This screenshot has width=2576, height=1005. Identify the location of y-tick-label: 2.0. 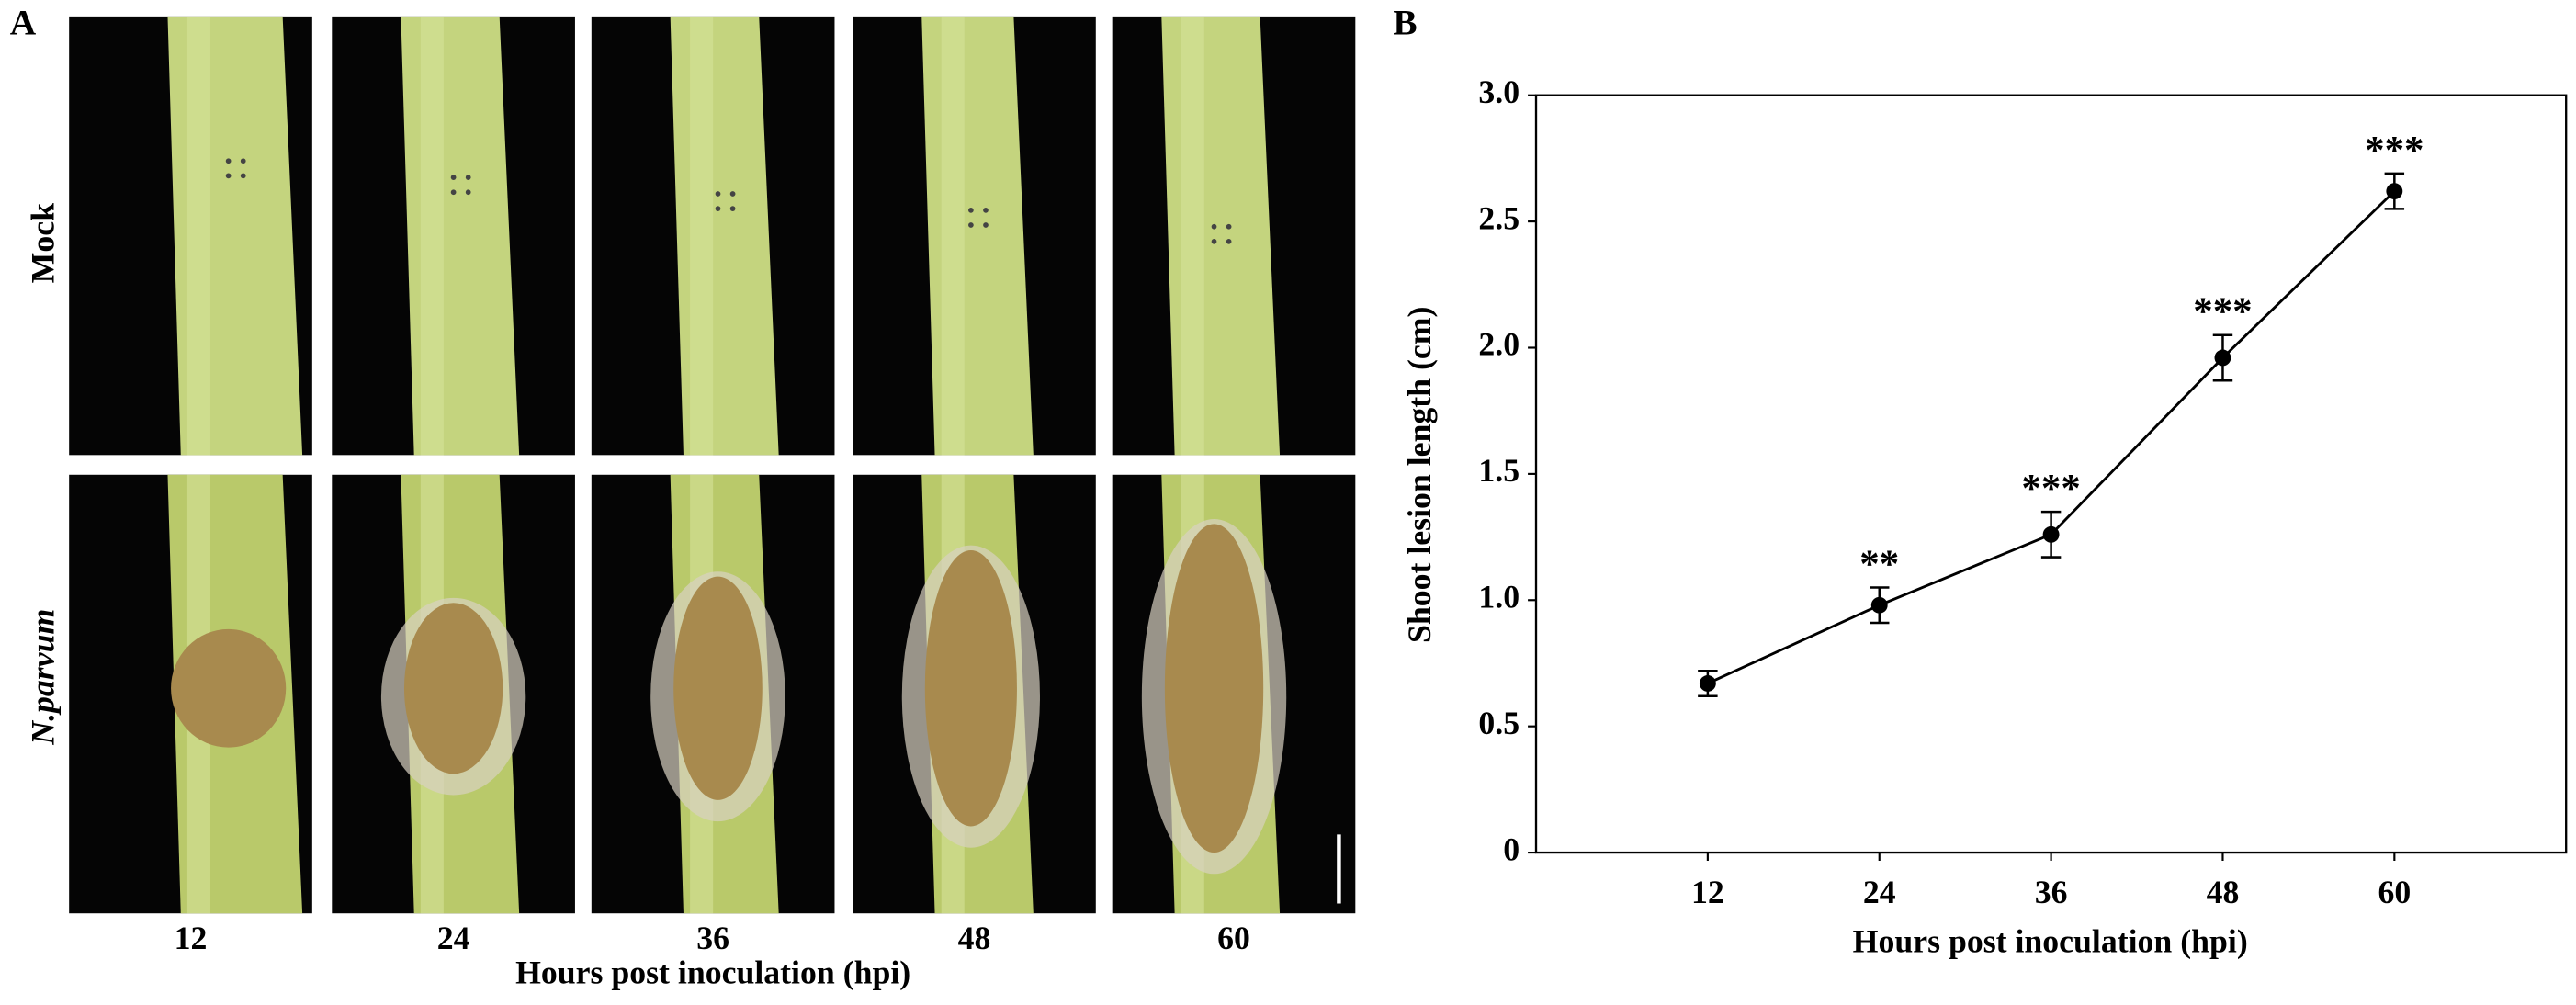
(1499, 344).